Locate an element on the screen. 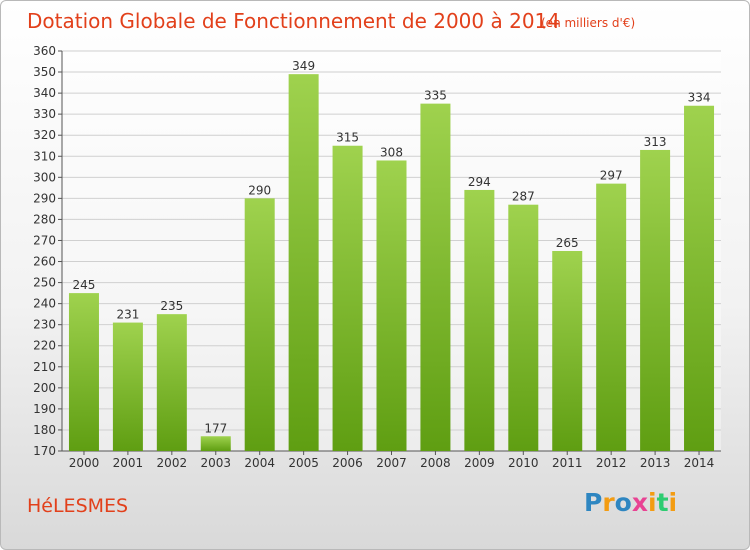  data-label: 335 is located at coordinates (435, 96).